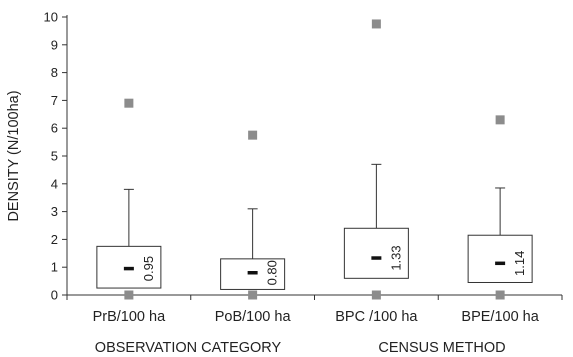 The width and height of the screenshot is (573, 357). What do you see at coordinates (500, 207) in the screenshot?
I see `box-4: 1.14` at bounding box center [500, 207].